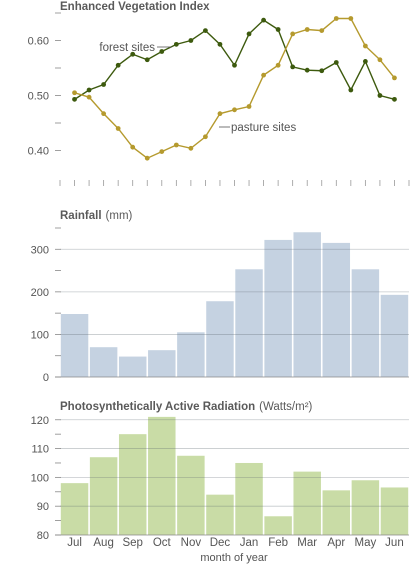 This screenshot has width=410, height=565. What do you see at coordinates (40, 450) in the screenshot?
I see `par-y-tick-label: 110` at bounding box center [40, 450].